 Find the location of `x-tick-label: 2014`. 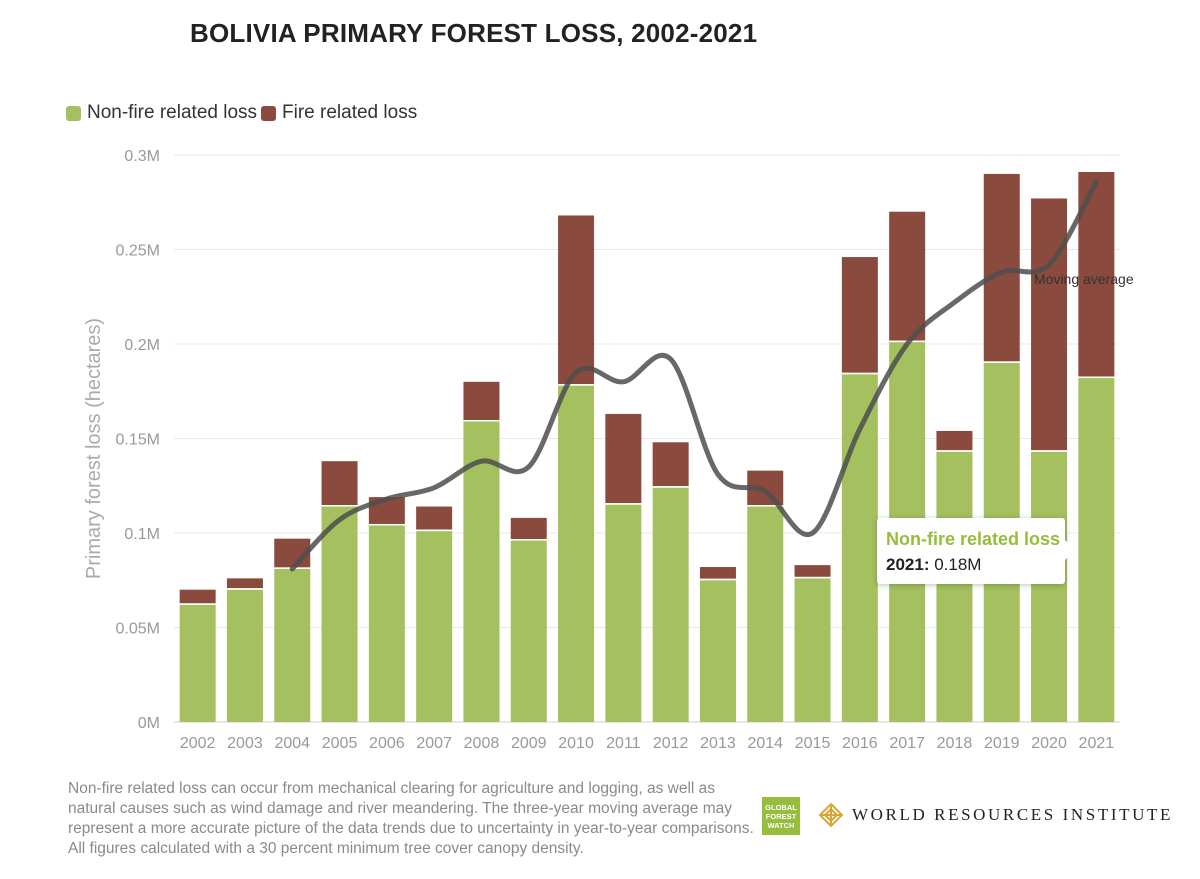

x-tick-label: 2014 is located at coordinates (765, 743).